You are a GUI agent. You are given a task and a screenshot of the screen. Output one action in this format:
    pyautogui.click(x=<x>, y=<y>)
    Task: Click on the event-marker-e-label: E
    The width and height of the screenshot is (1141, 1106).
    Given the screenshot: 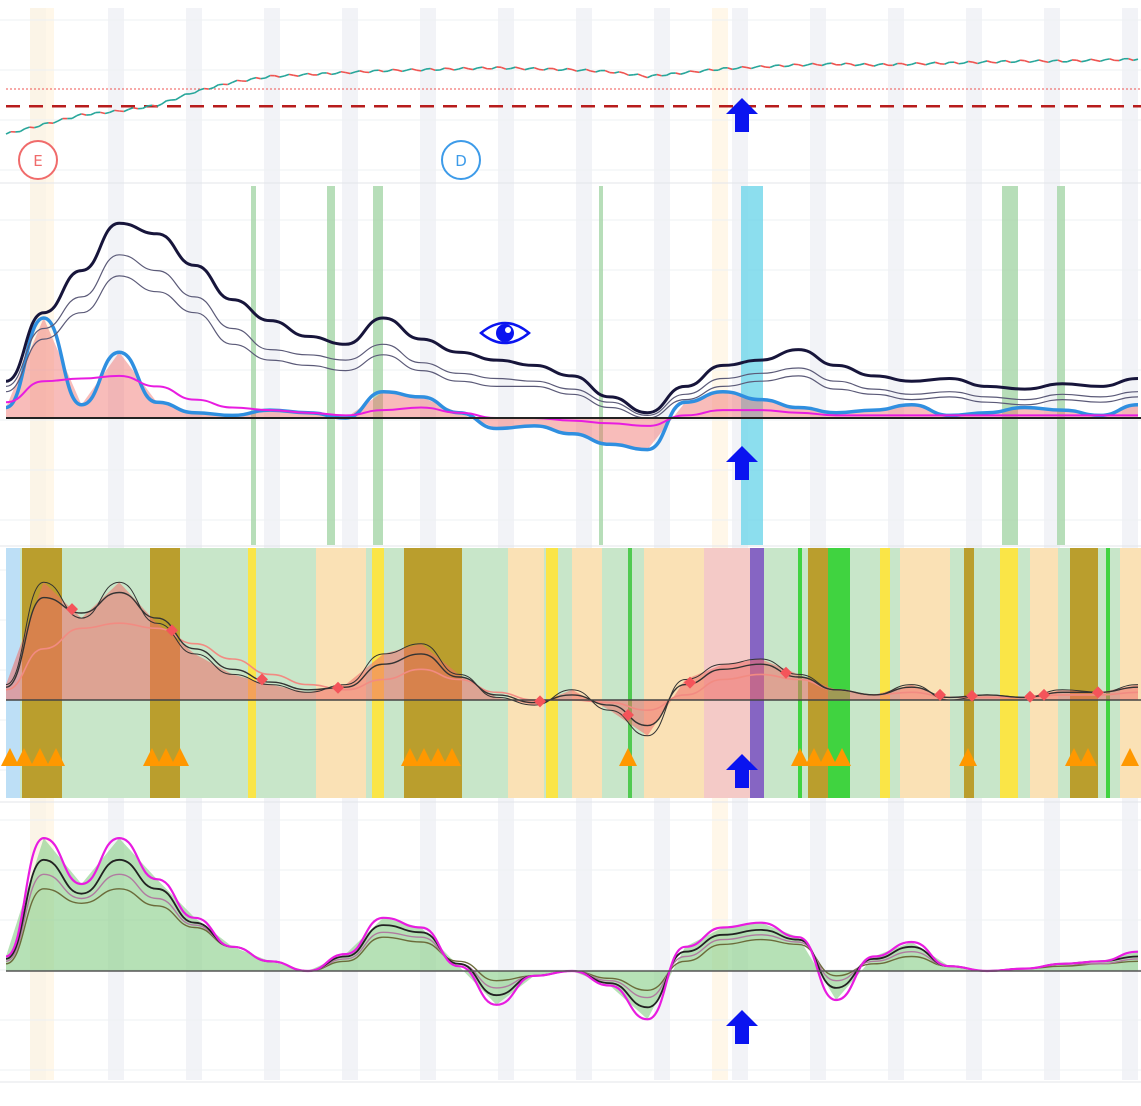 What is the action you would take?
    pyautogui.click(x=37, y=161)
    